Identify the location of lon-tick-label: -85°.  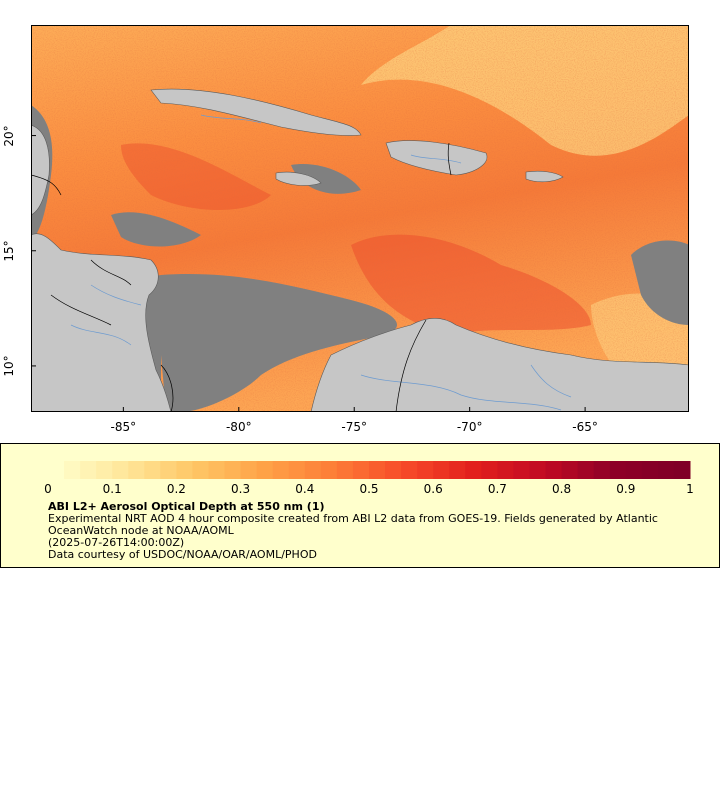
(123, 427).